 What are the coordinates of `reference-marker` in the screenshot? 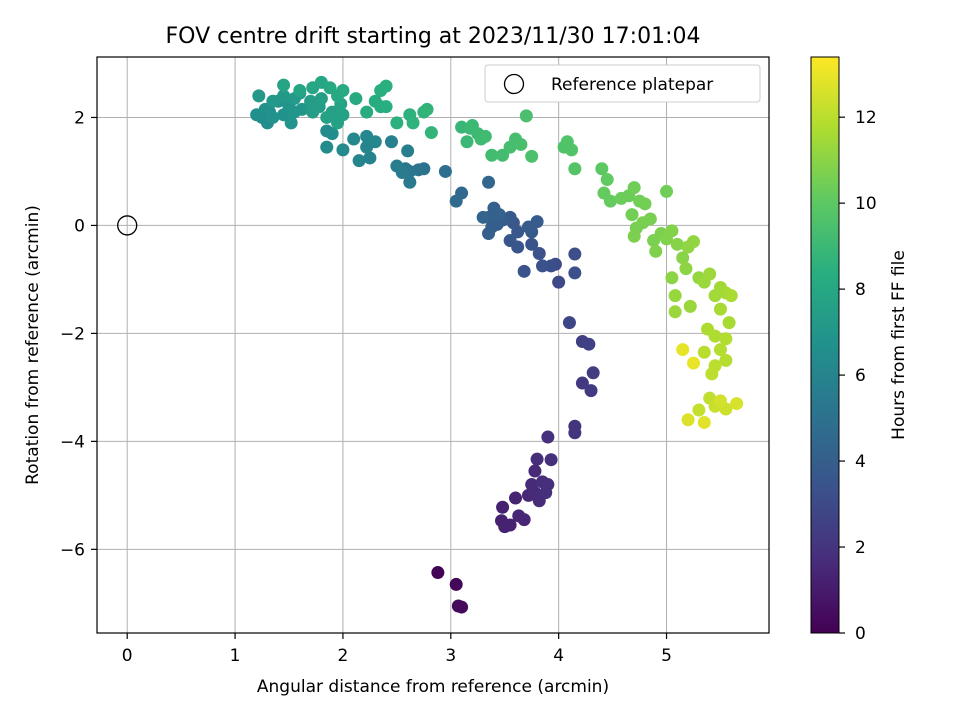 It's located at (127, 225).